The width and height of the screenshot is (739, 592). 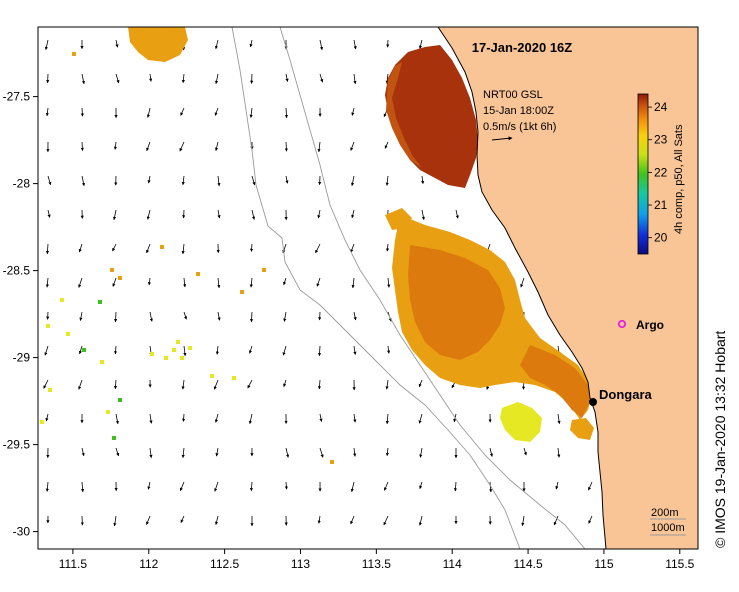 I want to click on sst-patch-north-edge, so click(x=404, y=115).